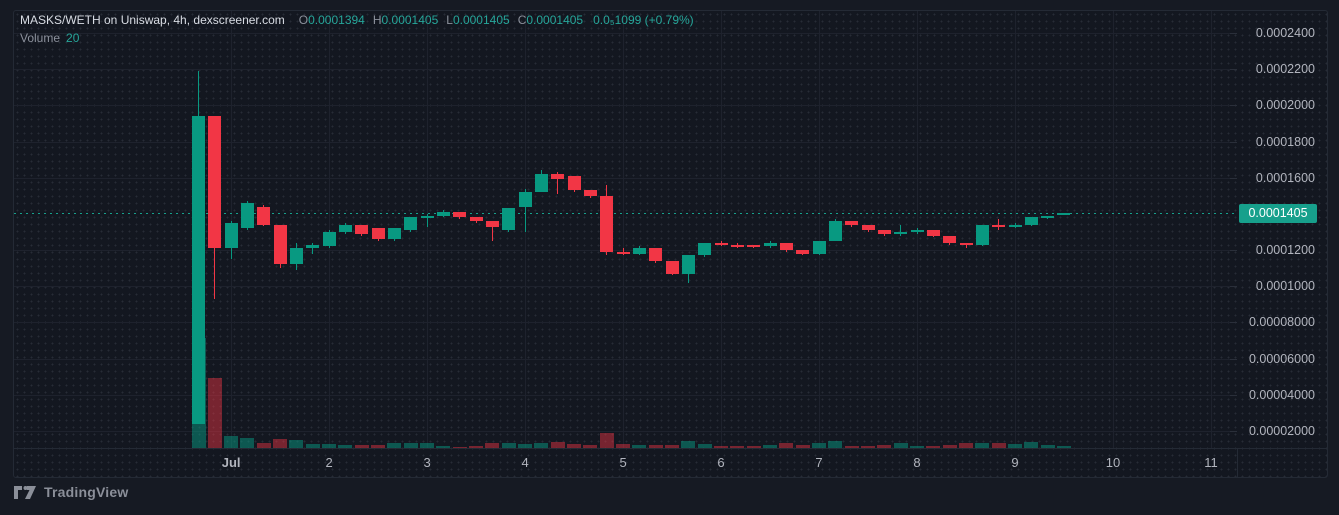 The height and width of the screenshot is (515, 1339). Describe the element at coordinates (1211, 462) in the screenshot. I see `time-tick-label: 11` at that location.